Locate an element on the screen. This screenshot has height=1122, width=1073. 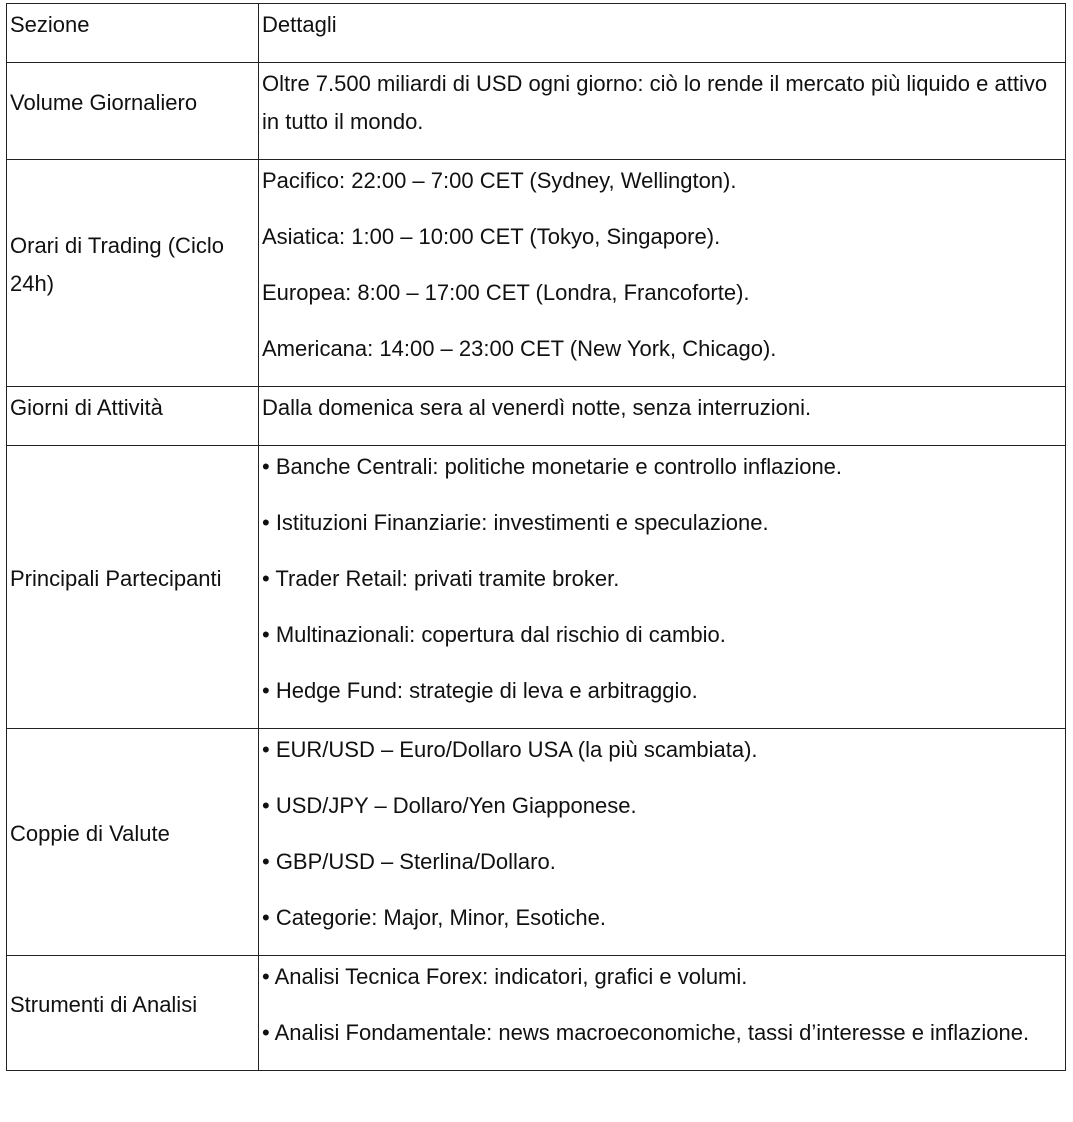
section-cell: Principali Partecipanti is located at coordinates (132, 587).